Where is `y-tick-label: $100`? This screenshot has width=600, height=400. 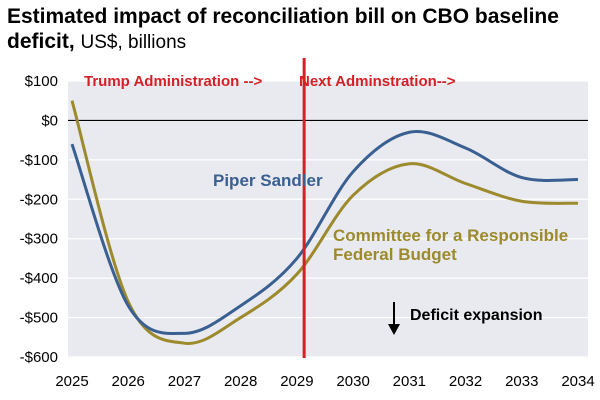
y-tick-label: $100 is located at coordinates (41, 81).